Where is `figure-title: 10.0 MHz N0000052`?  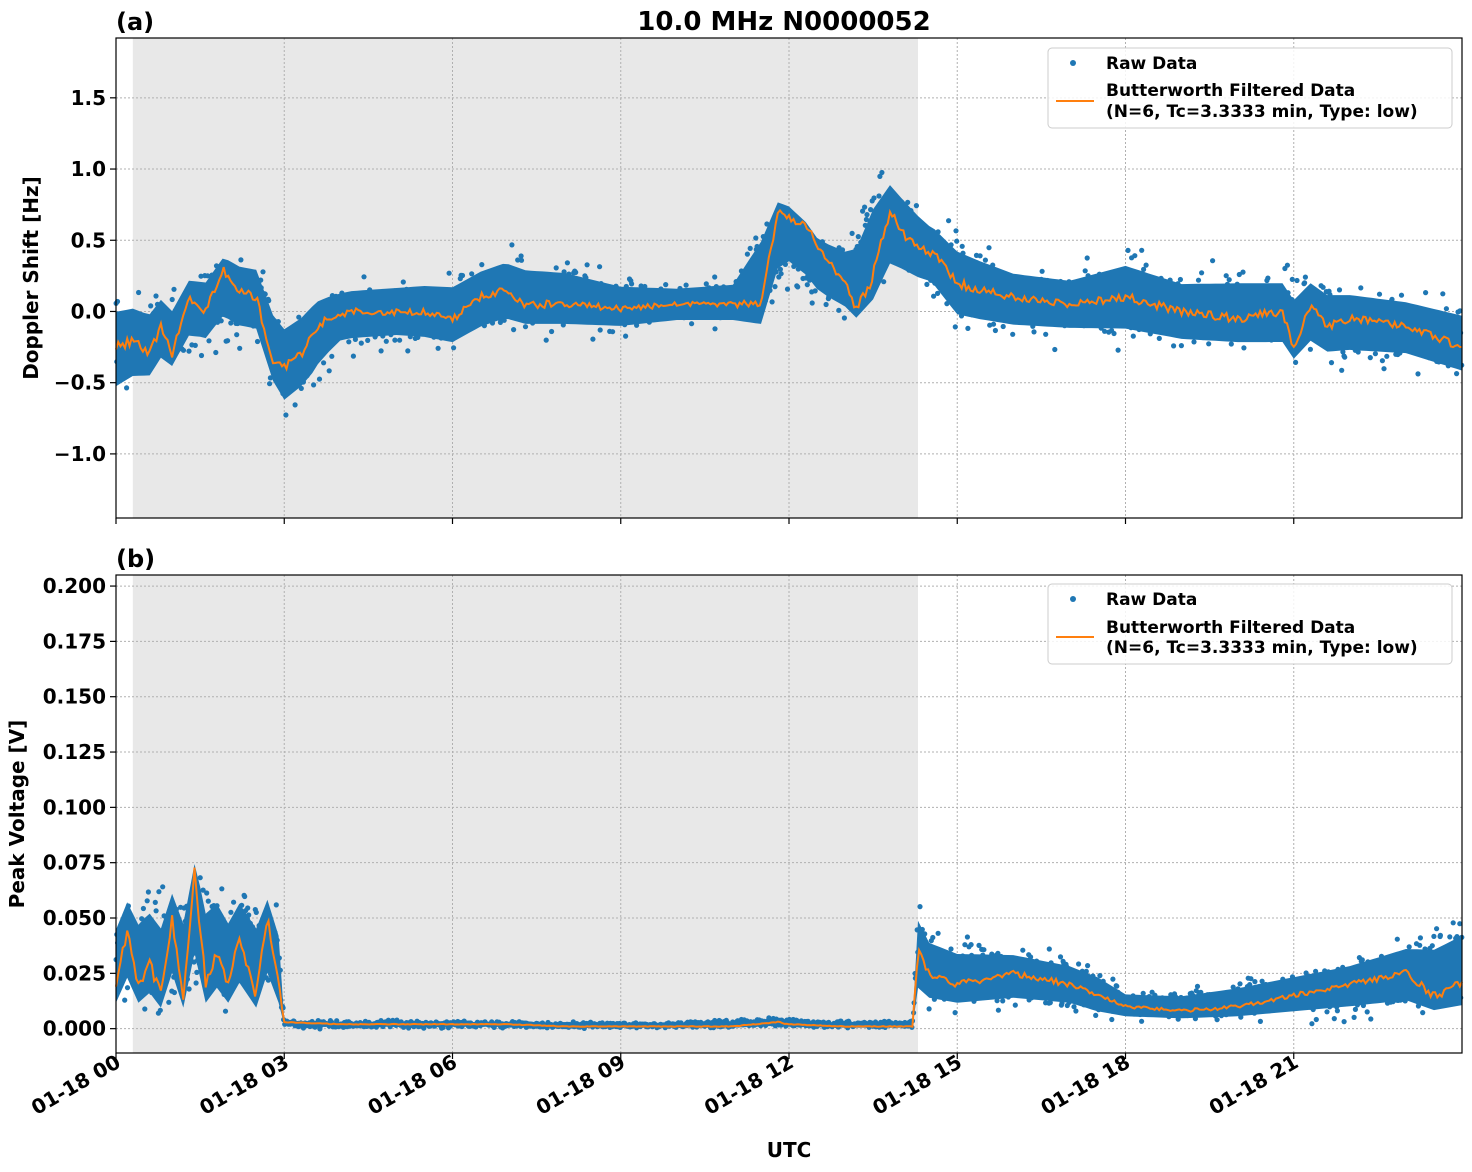
figure-title: 10.0 MHz N0000052 is located at coordinates (783, 22).